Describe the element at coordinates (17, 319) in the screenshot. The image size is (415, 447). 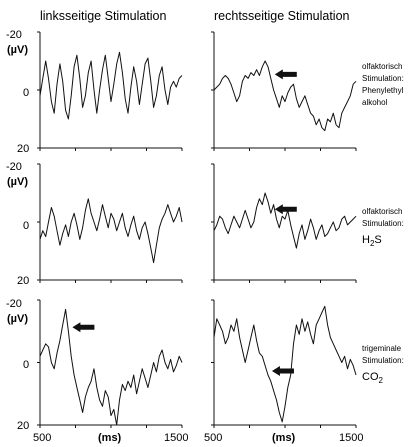
I see `y-unit-row3: (µV)` at that location.